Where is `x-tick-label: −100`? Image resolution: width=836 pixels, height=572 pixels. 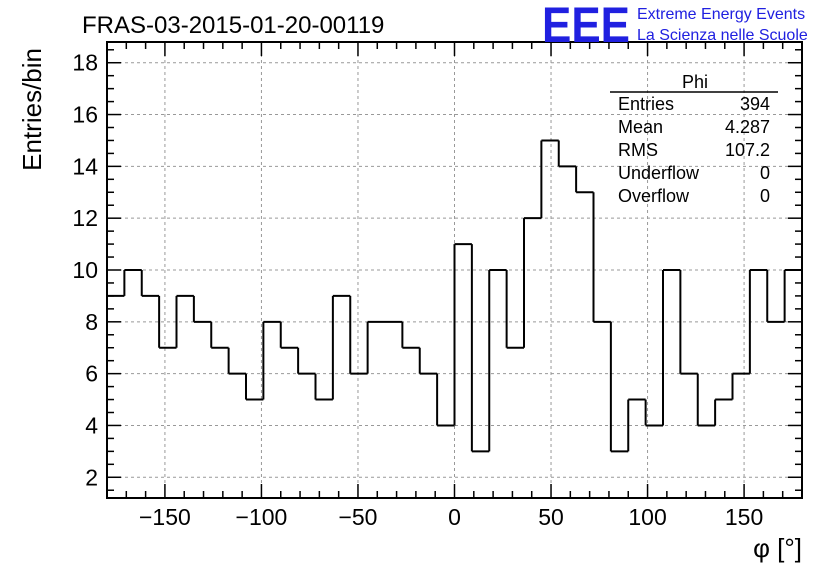
x-tick-label: −100 is located at coordinates (262, 517).